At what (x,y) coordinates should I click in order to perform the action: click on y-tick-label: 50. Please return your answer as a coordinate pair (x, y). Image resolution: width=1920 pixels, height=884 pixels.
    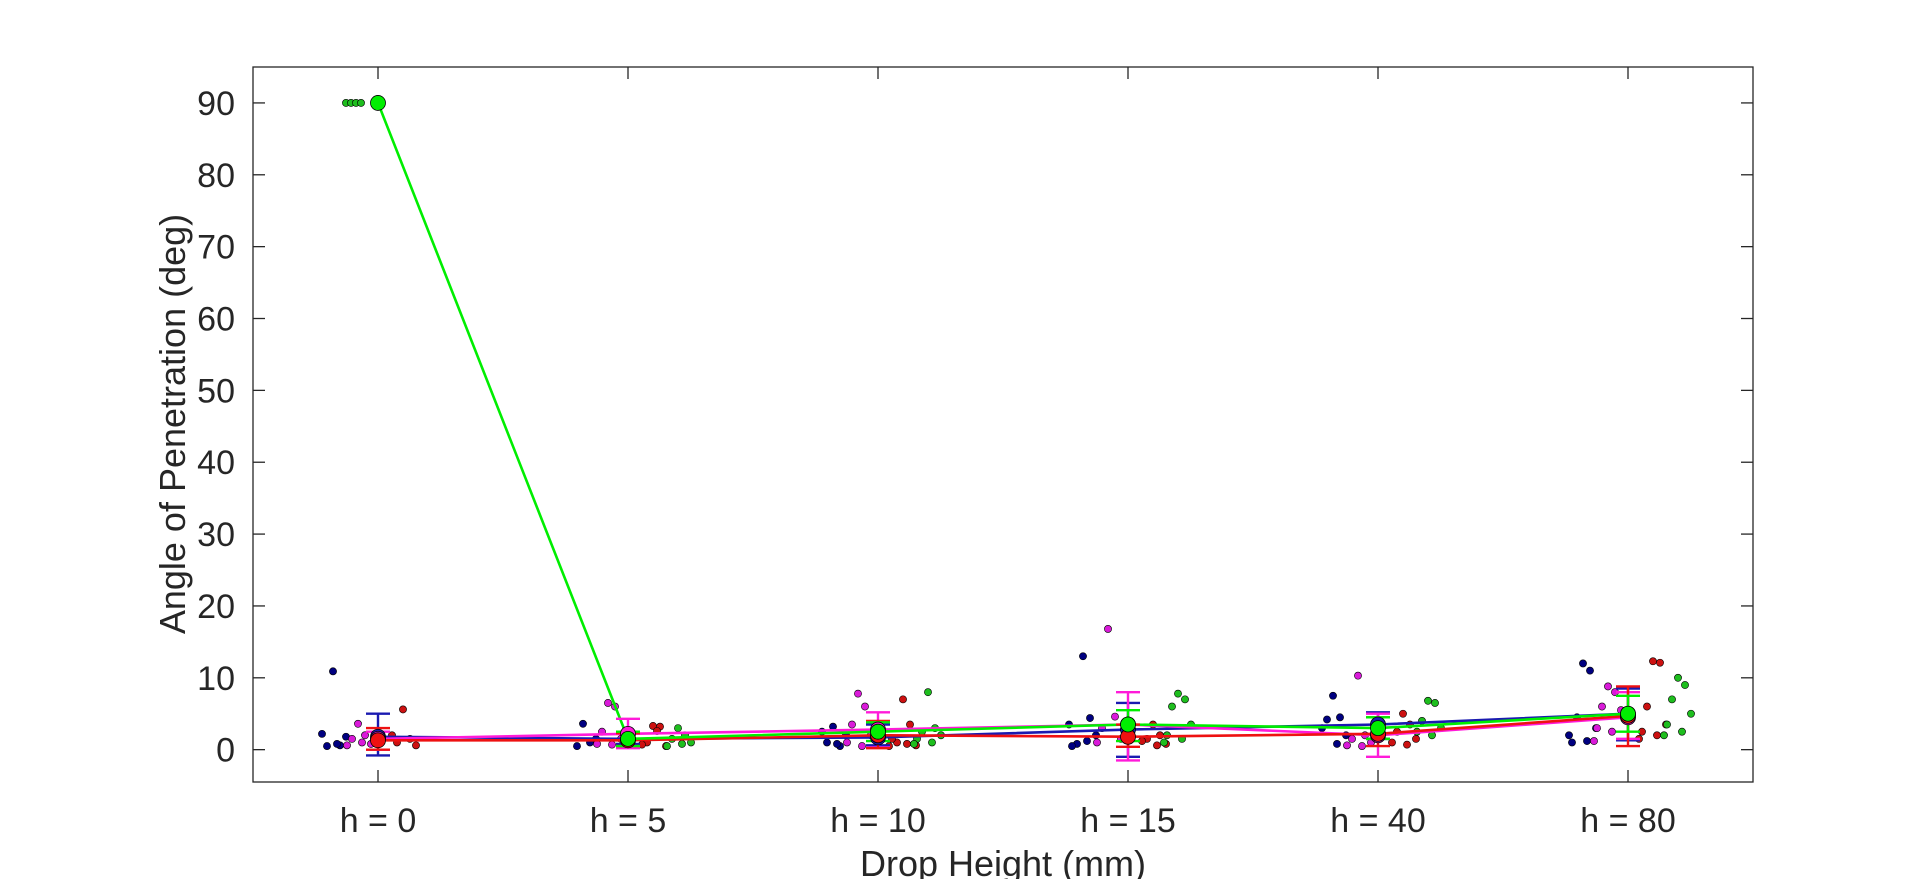
    Looking at the image, I should click on (216, 391).